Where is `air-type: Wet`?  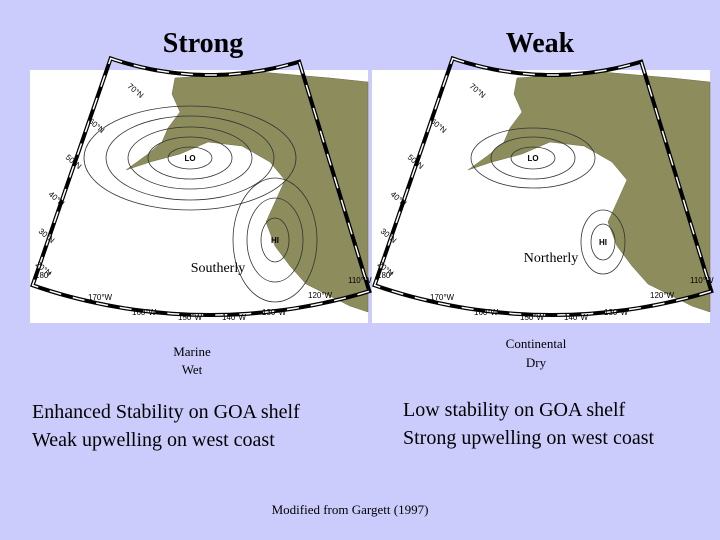
air-type: Wet is located at coordinates (192, 369).